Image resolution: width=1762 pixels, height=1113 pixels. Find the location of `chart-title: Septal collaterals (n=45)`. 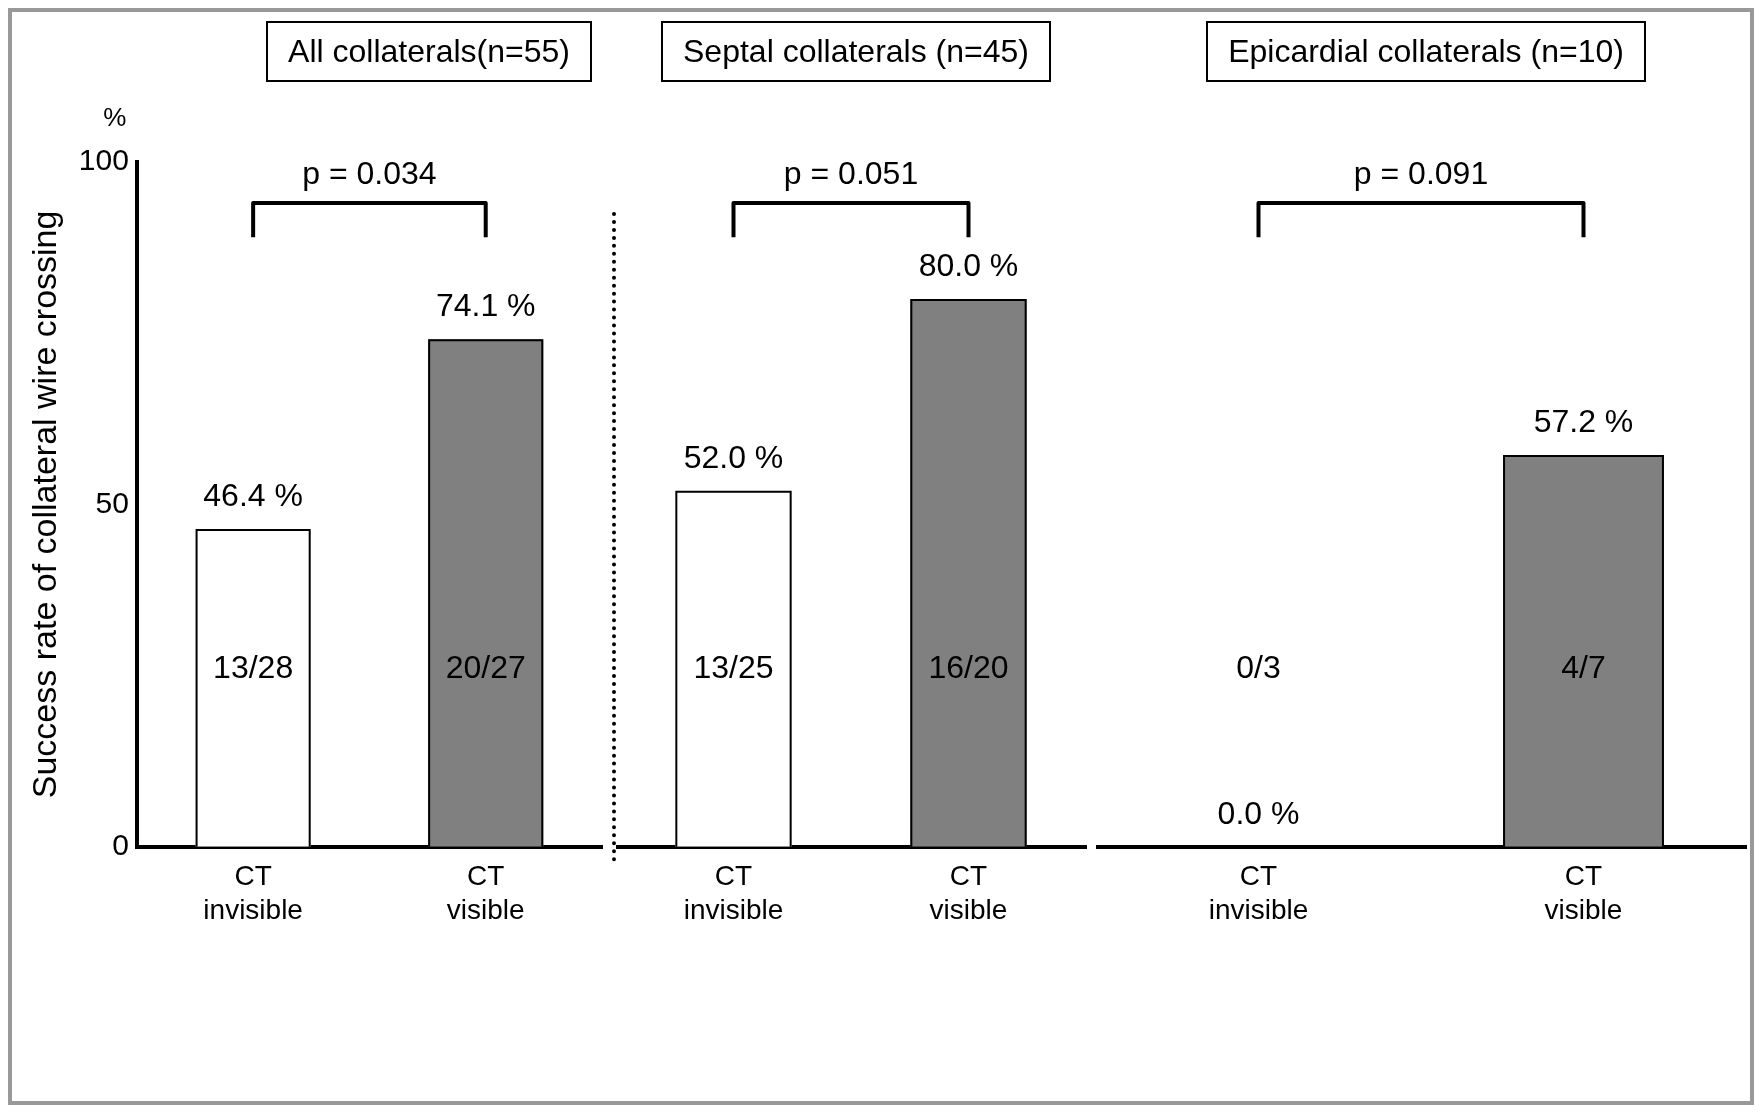

chart-title: Septal collaterals (n=45) is located at coordinates (856, 51).